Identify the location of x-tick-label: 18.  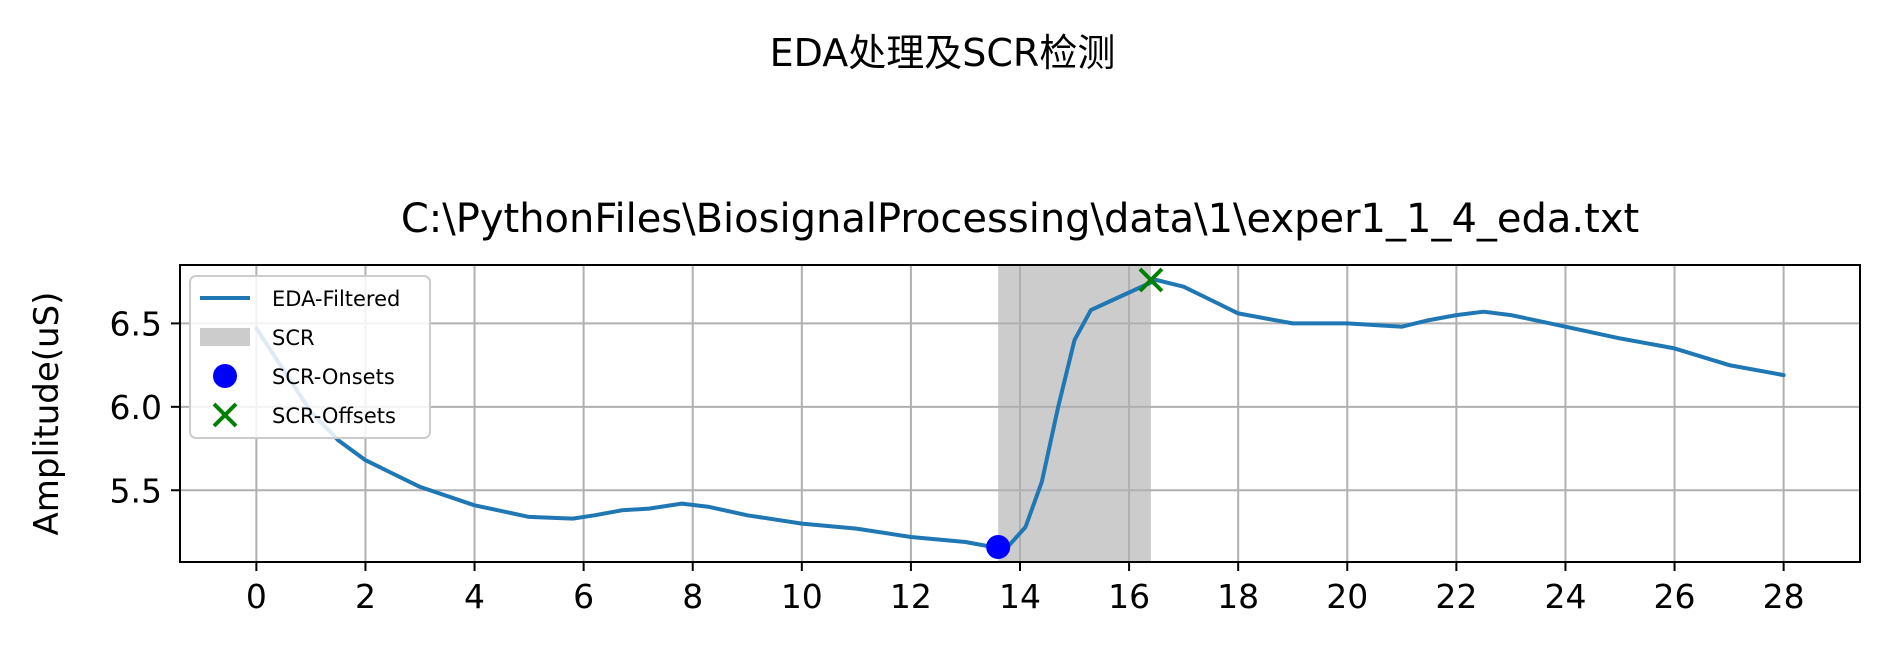
(1238, 596).